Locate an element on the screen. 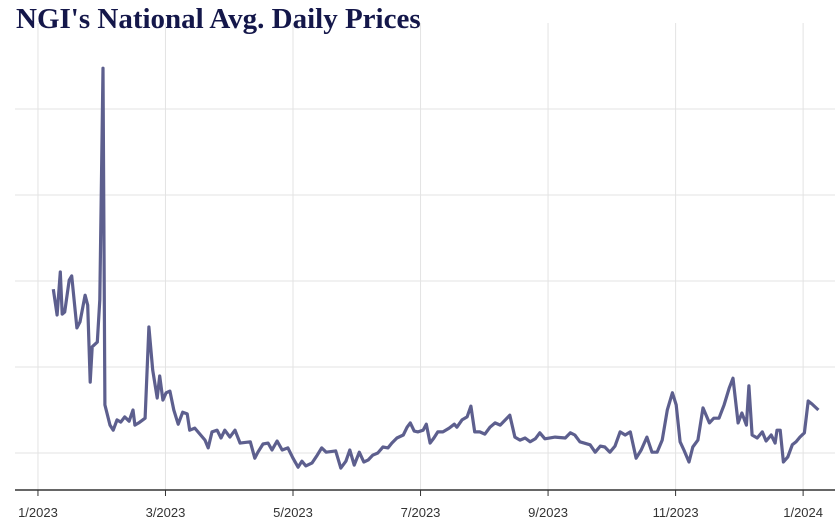 The height and width of the screenshot is (529, 835). x-tick-label: 9/2023 is located at coordinates (548, 512).